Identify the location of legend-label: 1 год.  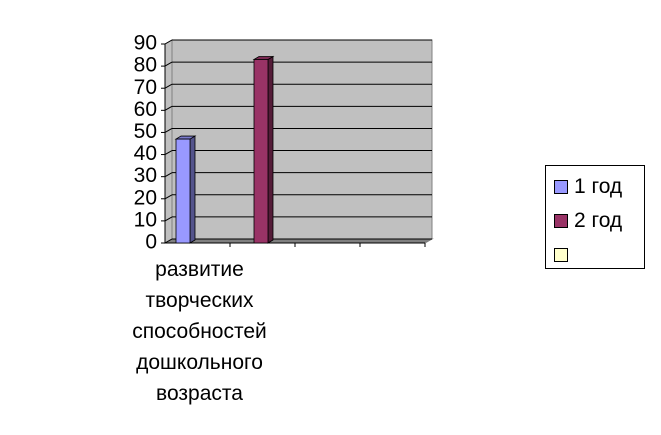
(598, 186).